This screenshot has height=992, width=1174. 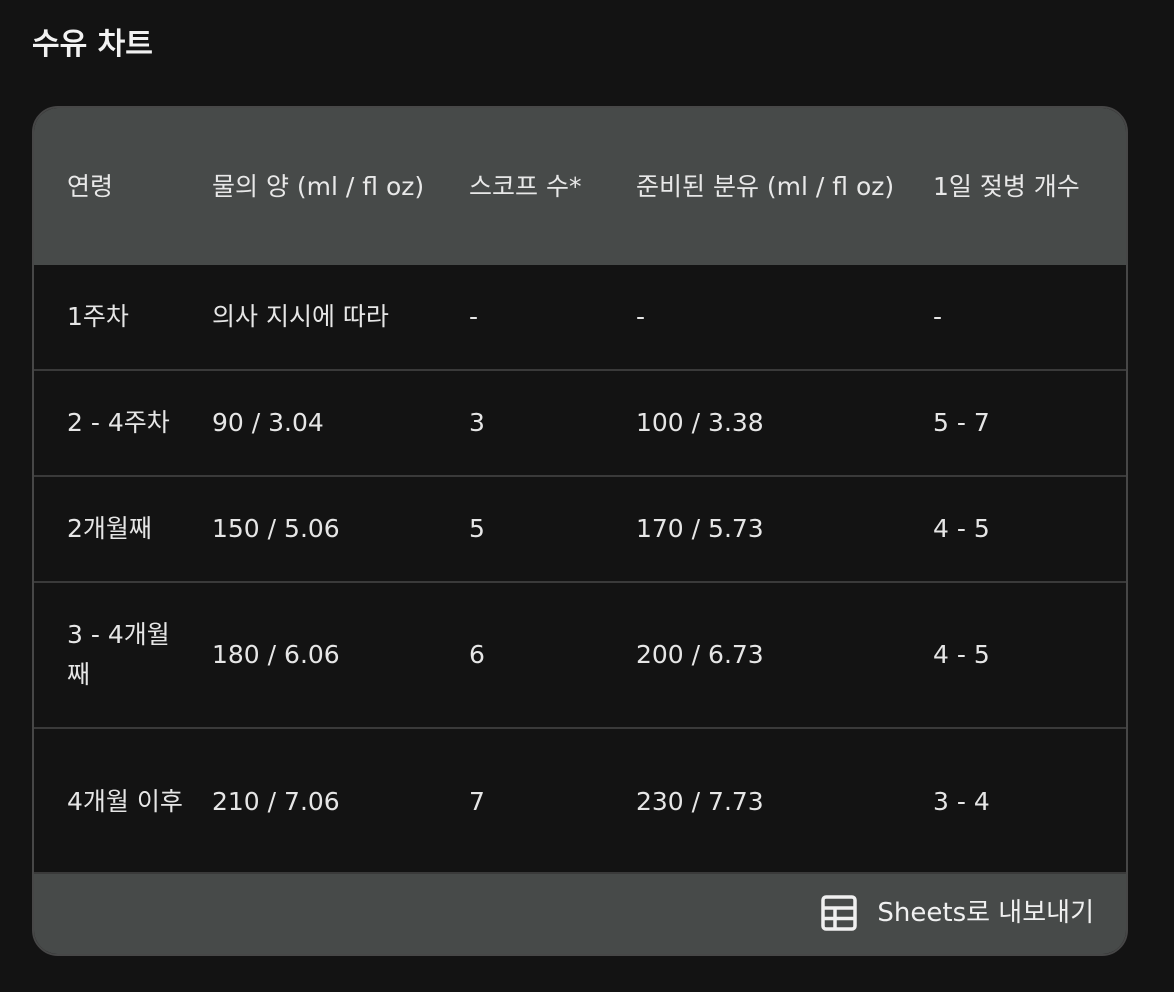 I want to click on column-header-scoops: 스코프 수*, so click(x=525, y=186).